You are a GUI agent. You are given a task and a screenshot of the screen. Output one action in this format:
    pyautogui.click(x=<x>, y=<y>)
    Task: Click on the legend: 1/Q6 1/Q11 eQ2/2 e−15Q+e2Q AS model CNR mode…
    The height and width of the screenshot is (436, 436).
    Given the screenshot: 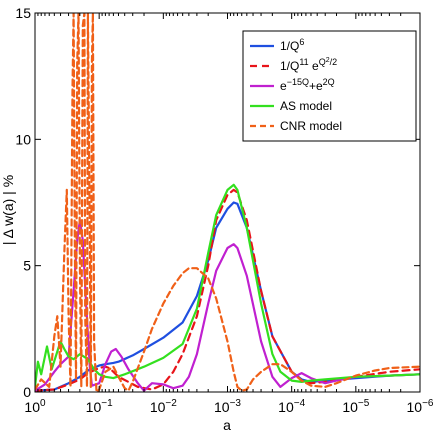 What is the action you would take?
    pyautogui.click(x=329, y=86)
    